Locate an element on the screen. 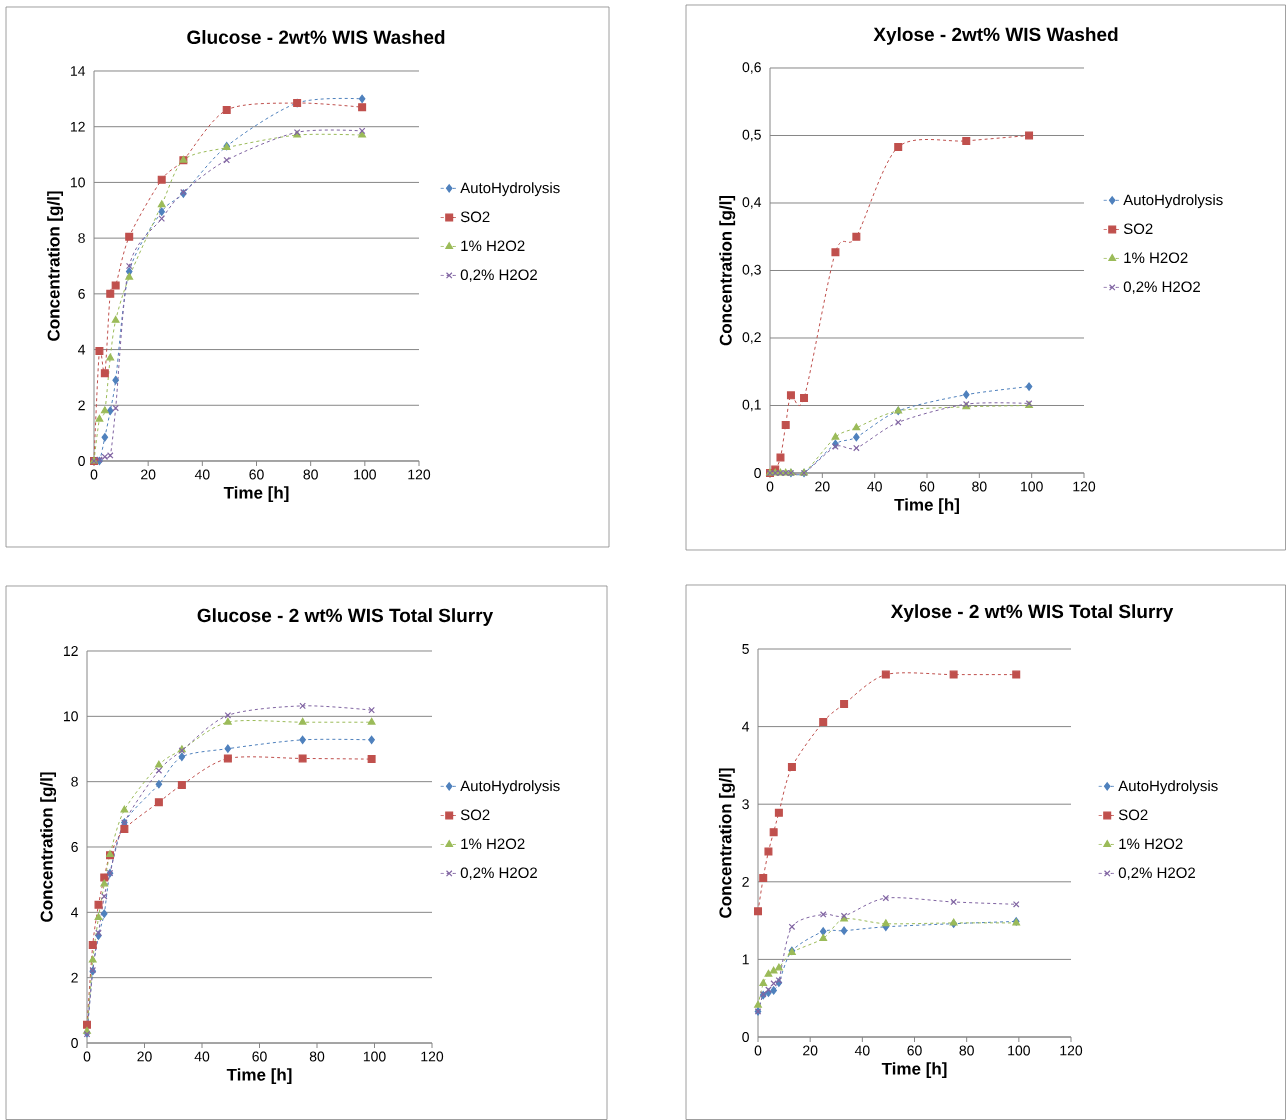  y-tick-label: 0,4 is located at coordinates (752, 203).